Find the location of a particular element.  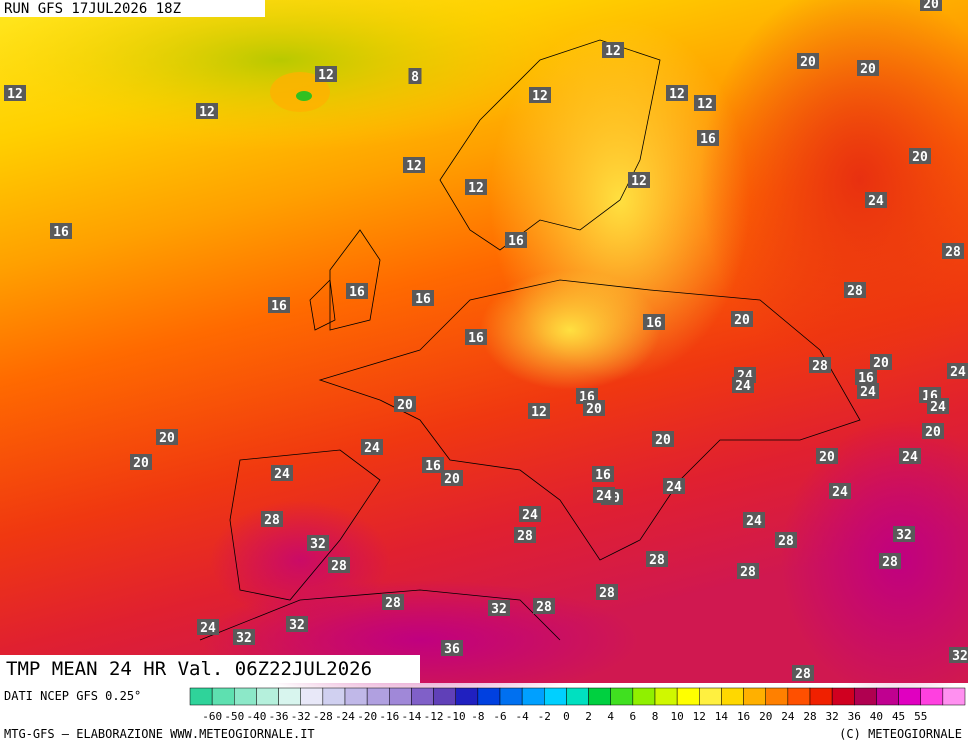

scale-label: -36 is located at coordinates (279, 716).